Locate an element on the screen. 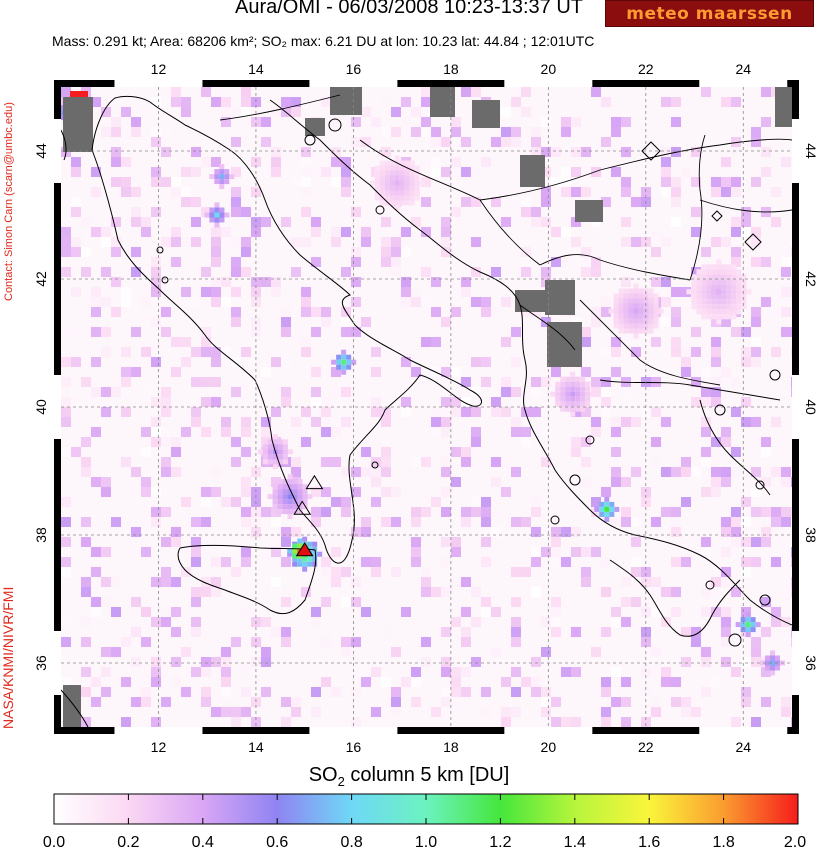 The image size is (818, 851). sardinia-coastline is located at coordinates (75, 708).